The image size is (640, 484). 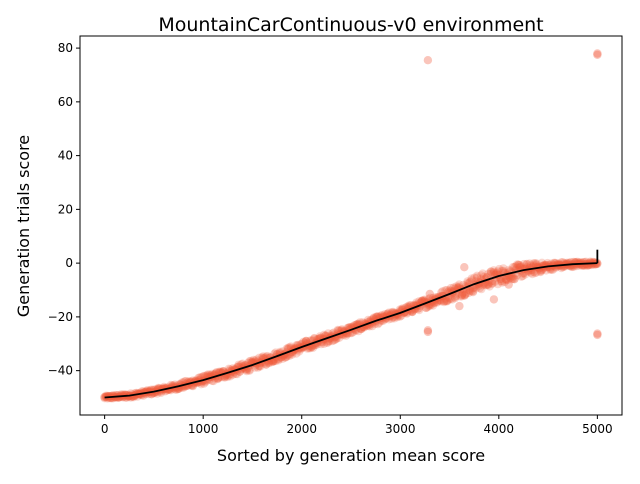 What do you see at coordinates (23, 226) in the screenshot?
I see `y-axis-label: Generation trials score` at bounding box center [23, 226].